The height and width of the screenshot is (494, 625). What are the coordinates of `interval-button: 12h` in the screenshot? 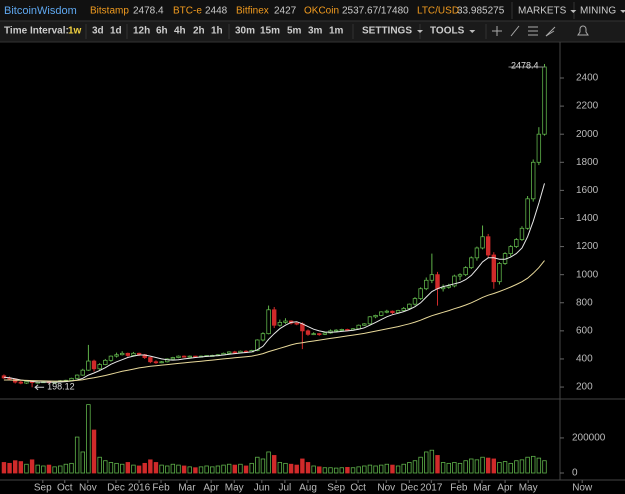 It's located at (141, 31).